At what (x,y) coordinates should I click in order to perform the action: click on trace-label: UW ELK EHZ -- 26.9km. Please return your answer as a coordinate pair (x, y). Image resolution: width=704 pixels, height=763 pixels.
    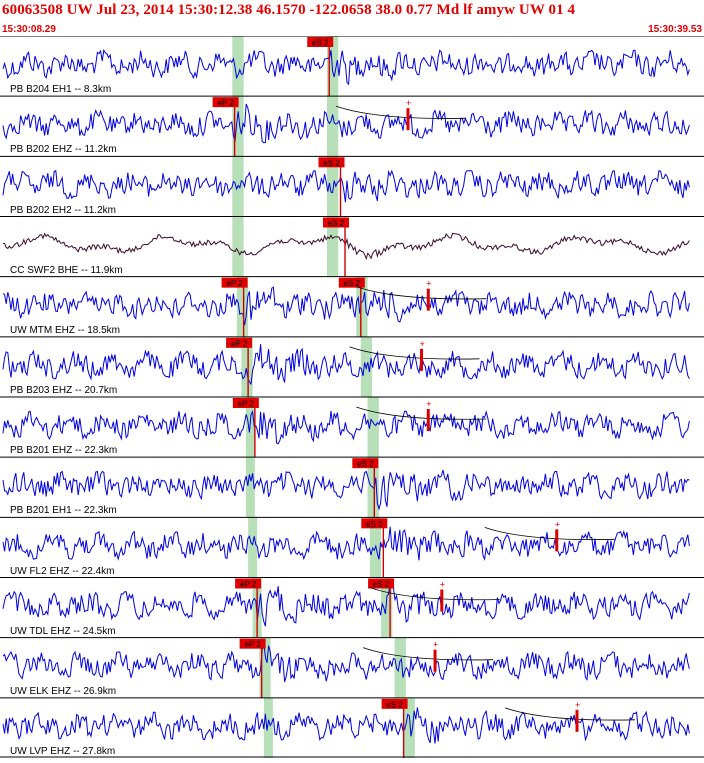
    Looking at the image, I should click on (63, 691).